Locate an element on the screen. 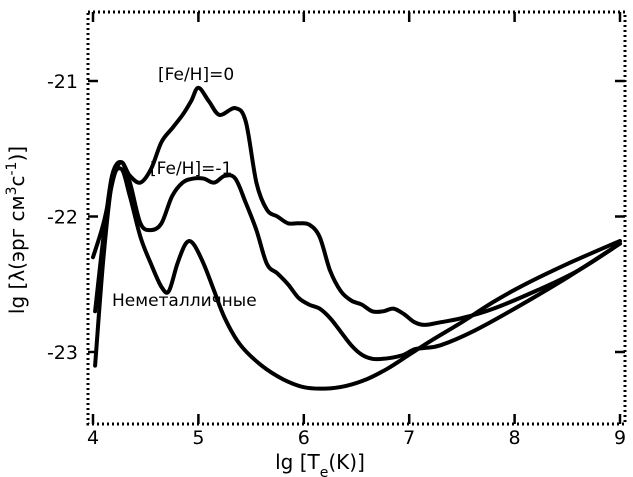 The height and width of the screenshot is (477, 633). x-tick-label: 7 is located at coordinates (409, 438).